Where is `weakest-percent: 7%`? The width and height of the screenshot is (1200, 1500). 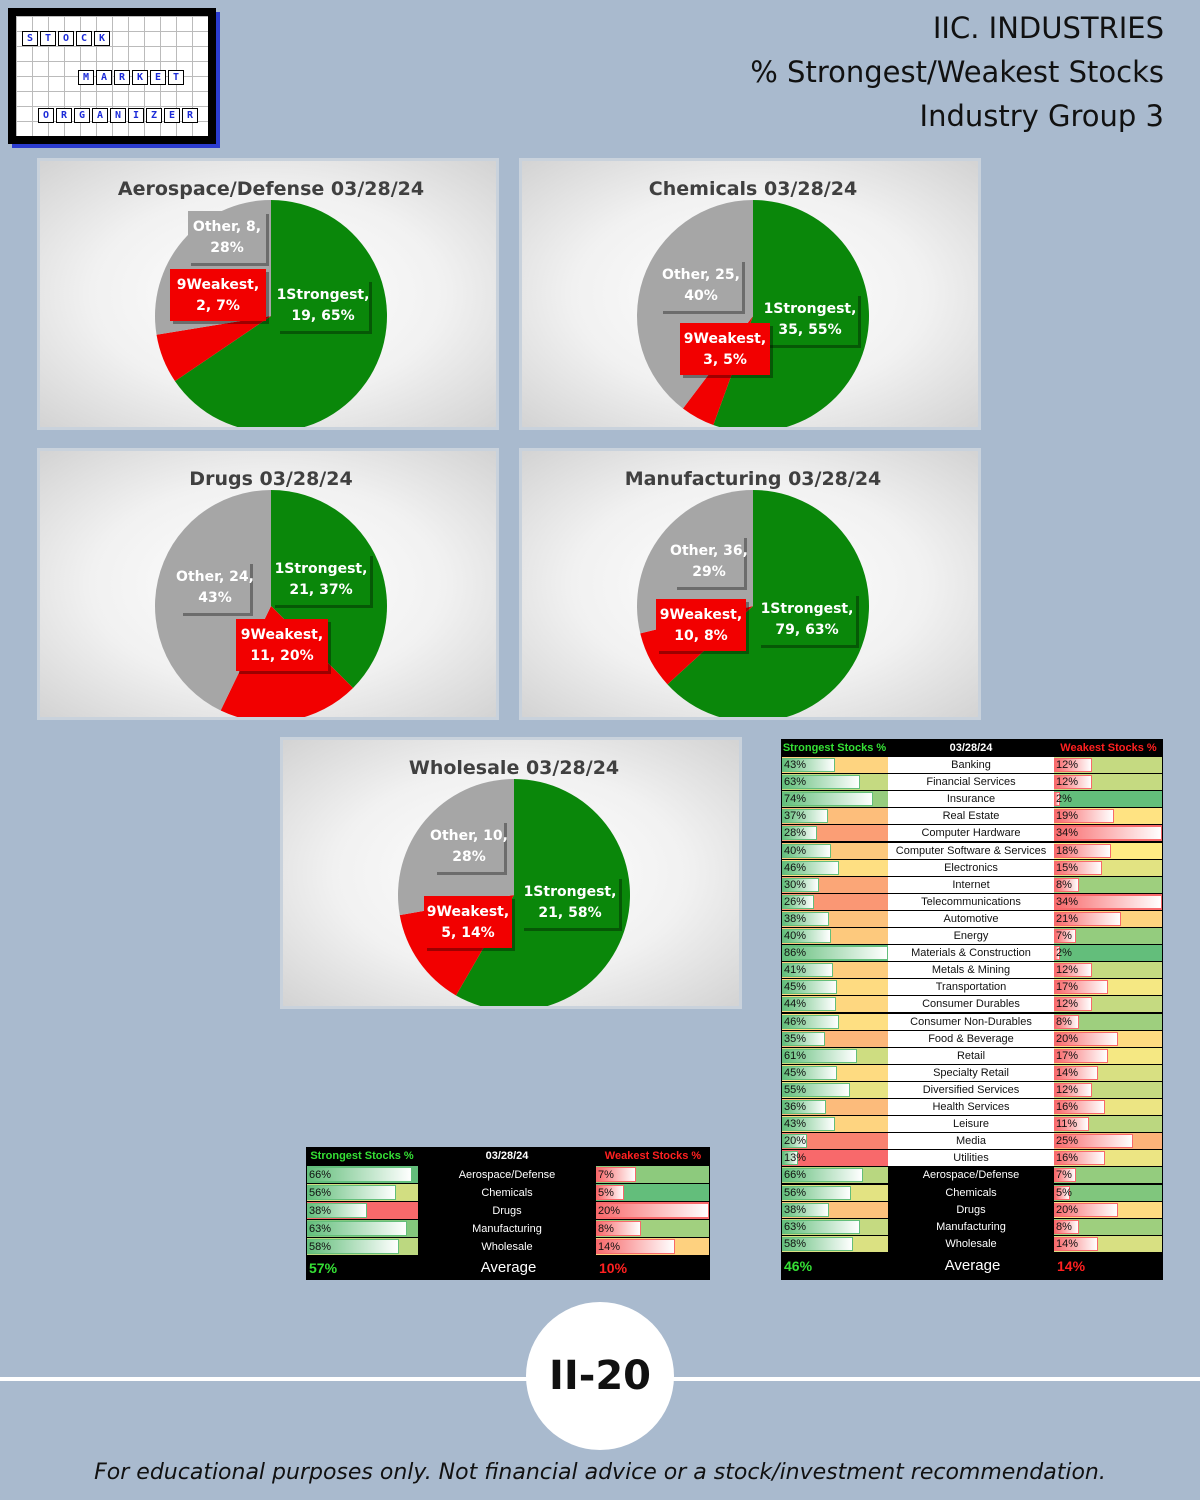
weakest-percent: 7% is located at coordinates (1064, 936).